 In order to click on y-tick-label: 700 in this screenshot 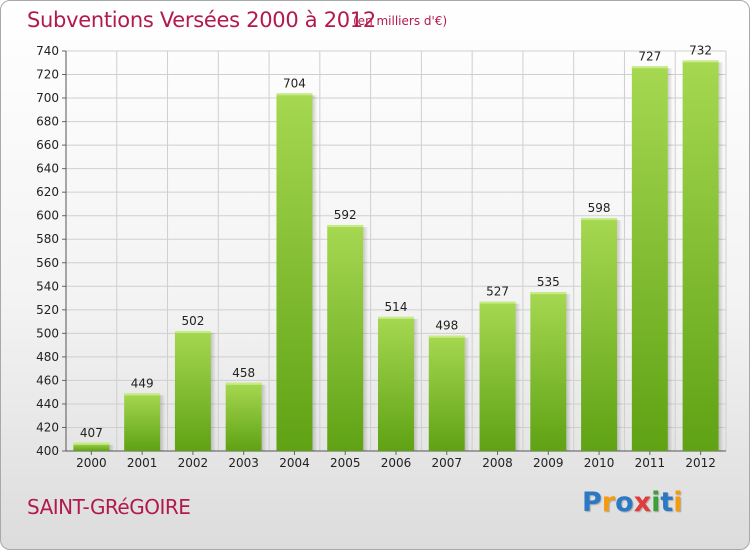, I will do `click(47, 98)`.